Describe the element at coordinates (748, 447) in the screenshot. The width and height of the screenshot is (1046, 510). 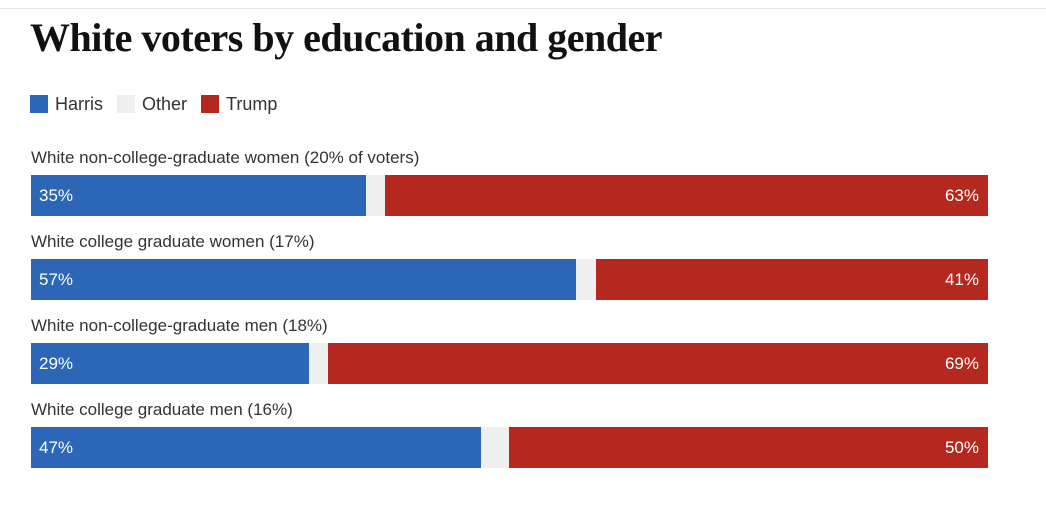
I see `bar-segment-trump: 50%` at that location.